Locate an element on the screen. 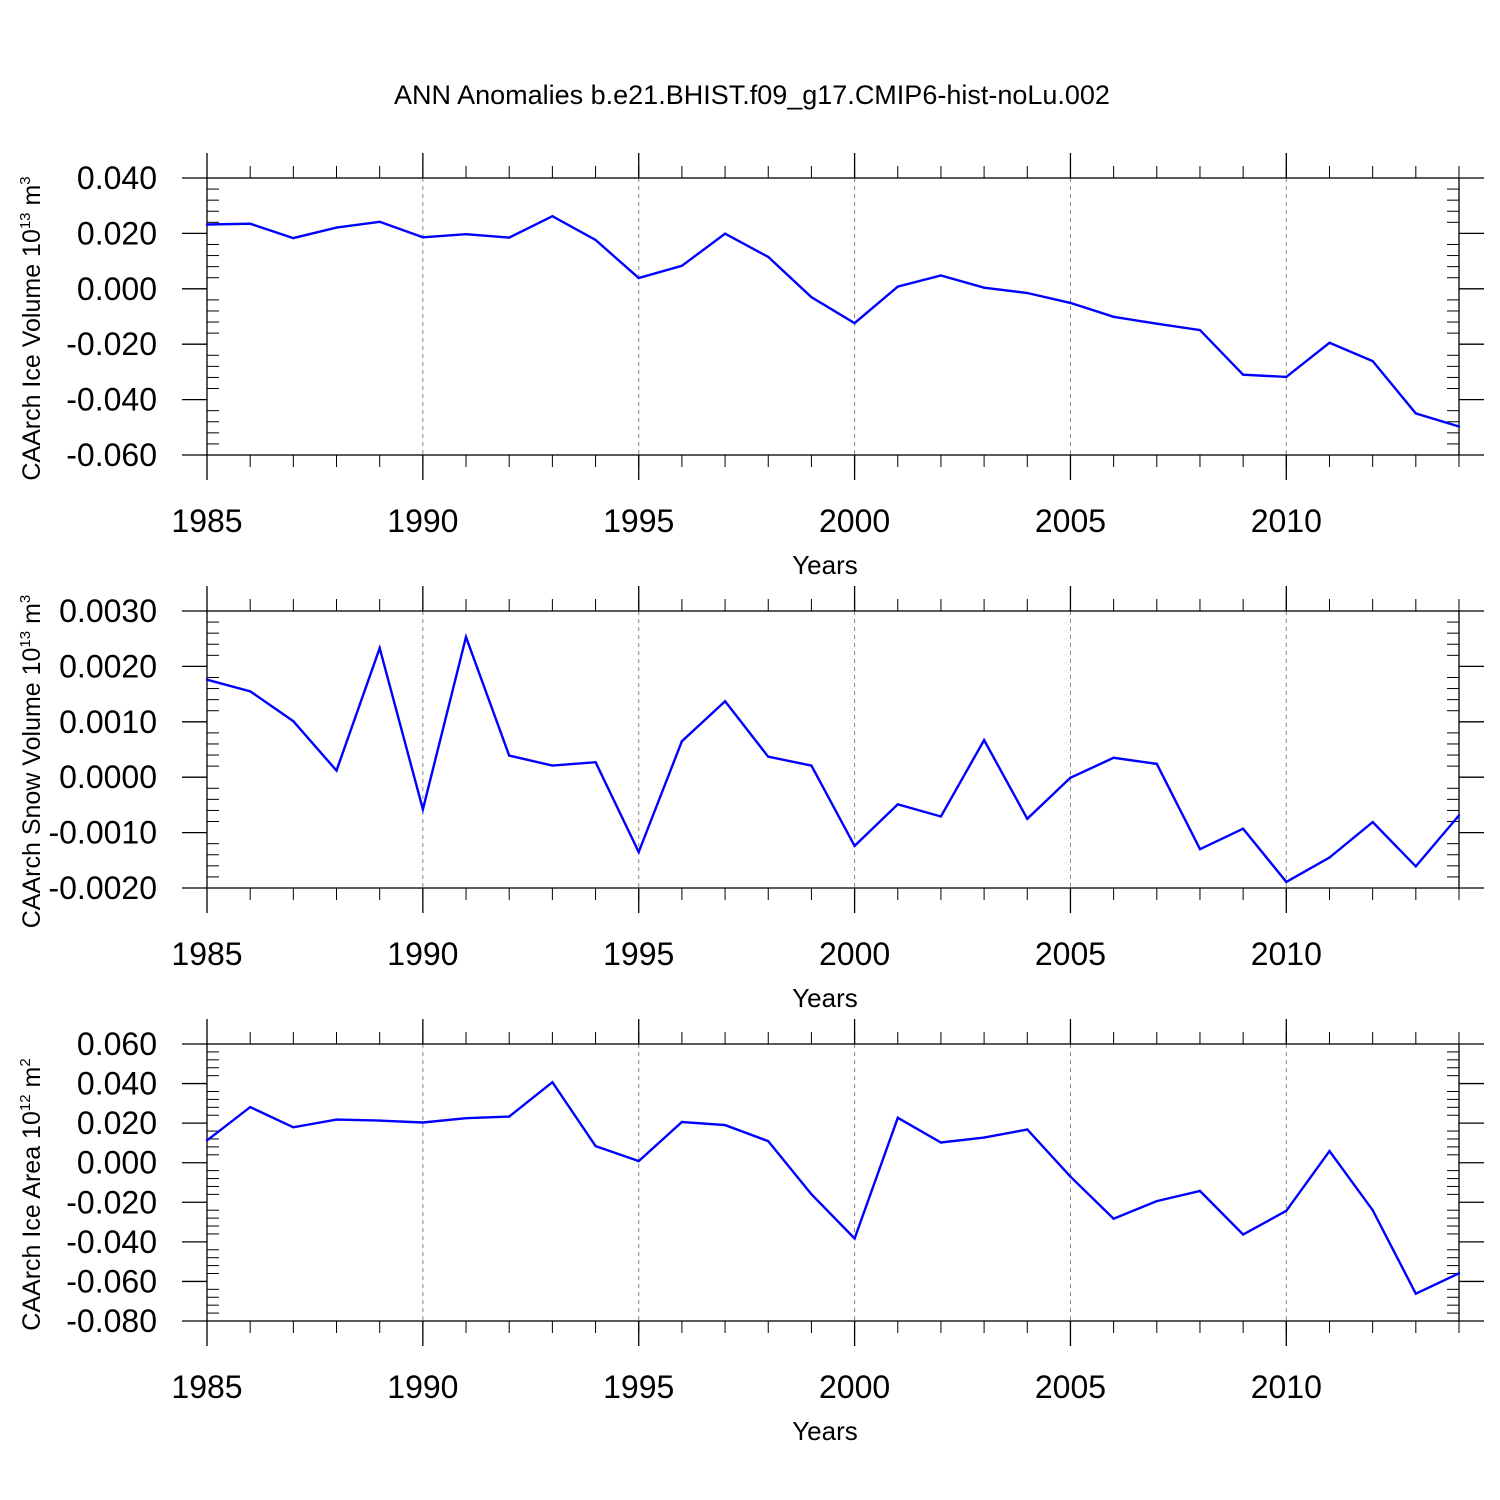 Image resolution: width=1500 pixels, height=1500 pixels. y-axis-label: CAArch Snow Volume 1013 m3 is located at coordinates (31, 762).